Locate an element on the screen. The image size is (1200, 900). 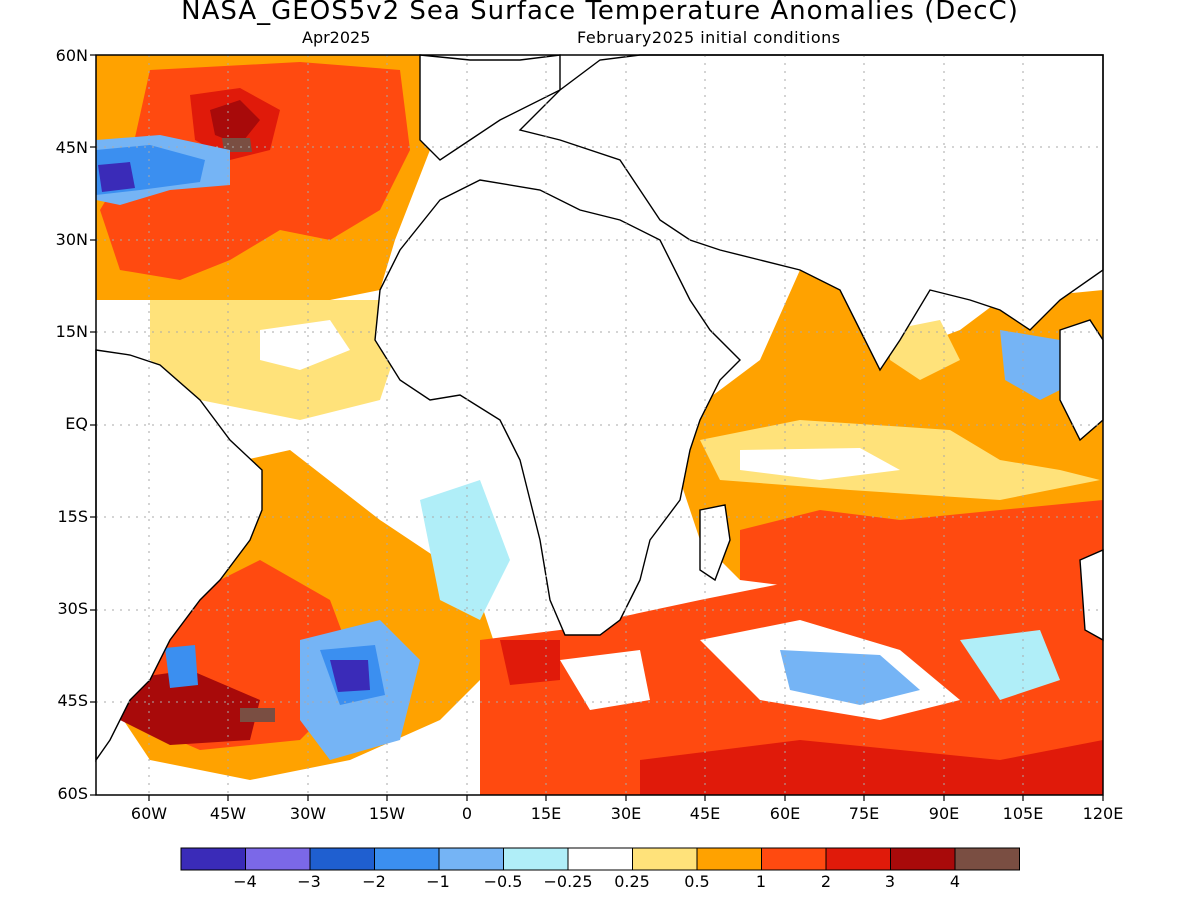
lon-label-90e: 90E is located at coordinates (944, 813).